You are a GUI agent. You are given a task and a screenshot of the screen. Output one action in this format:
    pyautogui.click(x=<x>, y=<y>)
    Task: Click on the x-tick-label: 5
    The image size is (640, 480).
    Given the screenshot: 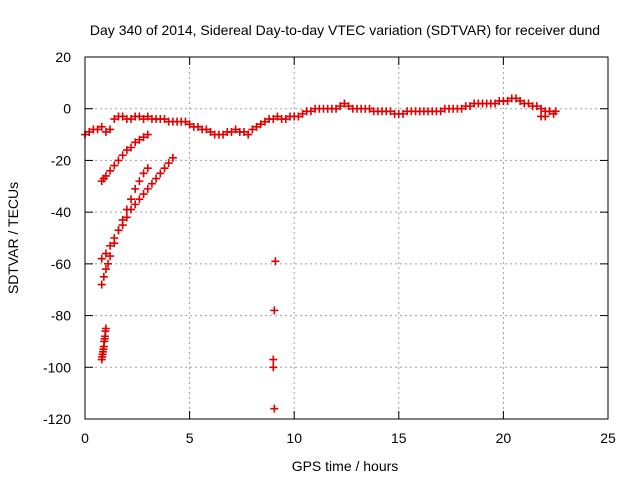 What is the action you would take?
    pyautogui.click(x=190, y=438)
    